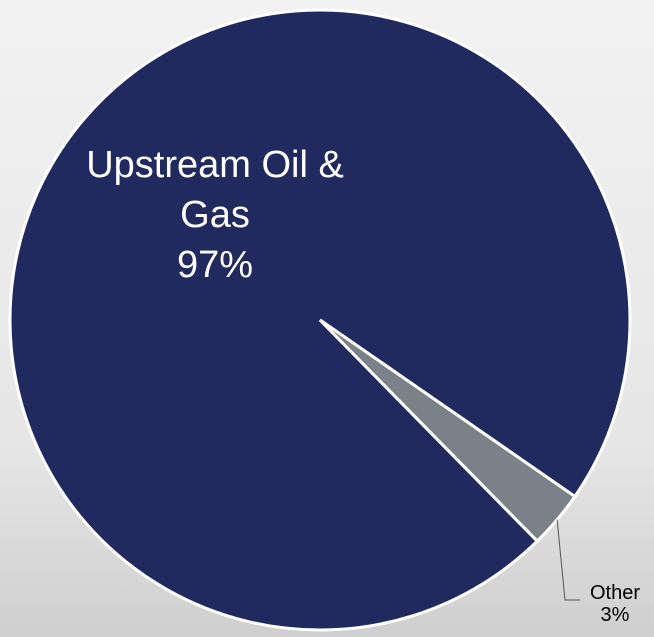  I want to click on slice-category: Upstream Oil & Gas, so click(215, 190).